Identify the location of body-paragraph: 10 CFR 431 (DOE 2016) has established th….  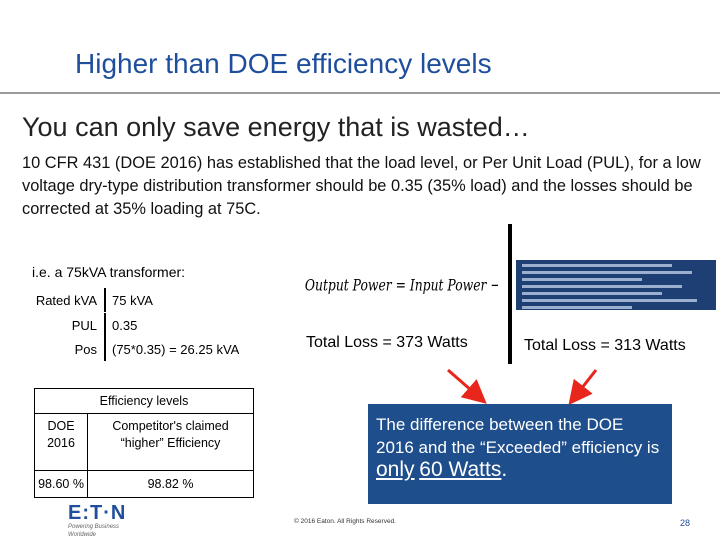
(361, 186).